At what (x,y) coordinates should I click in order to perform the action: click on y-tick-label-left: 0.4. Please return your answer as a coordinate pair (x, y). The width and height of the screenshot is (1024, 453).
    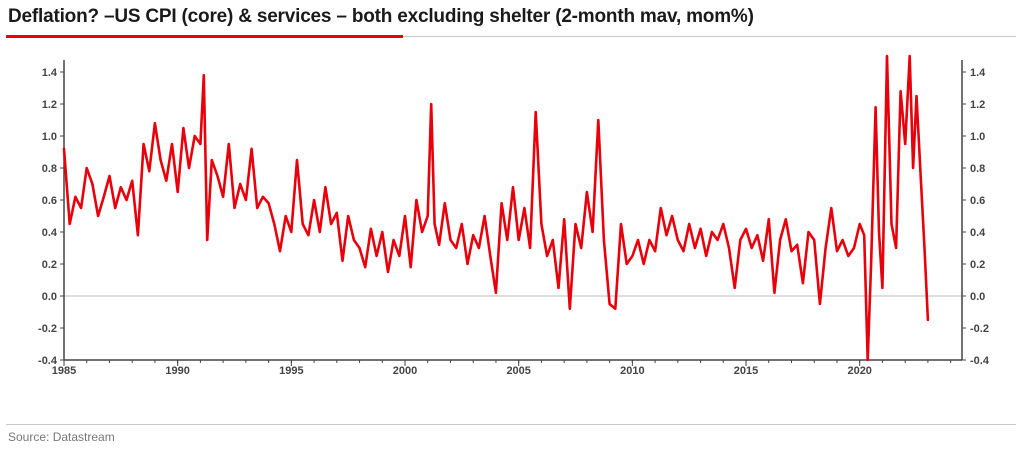
    Looking at the image, I should click on (50, 233).